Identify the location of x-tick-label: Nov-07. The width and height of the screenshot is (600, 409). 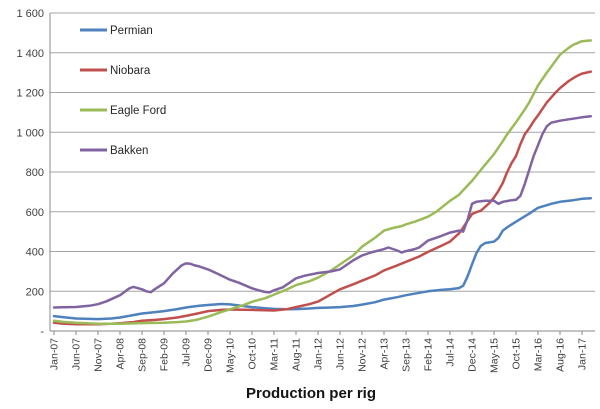
(99, 355).